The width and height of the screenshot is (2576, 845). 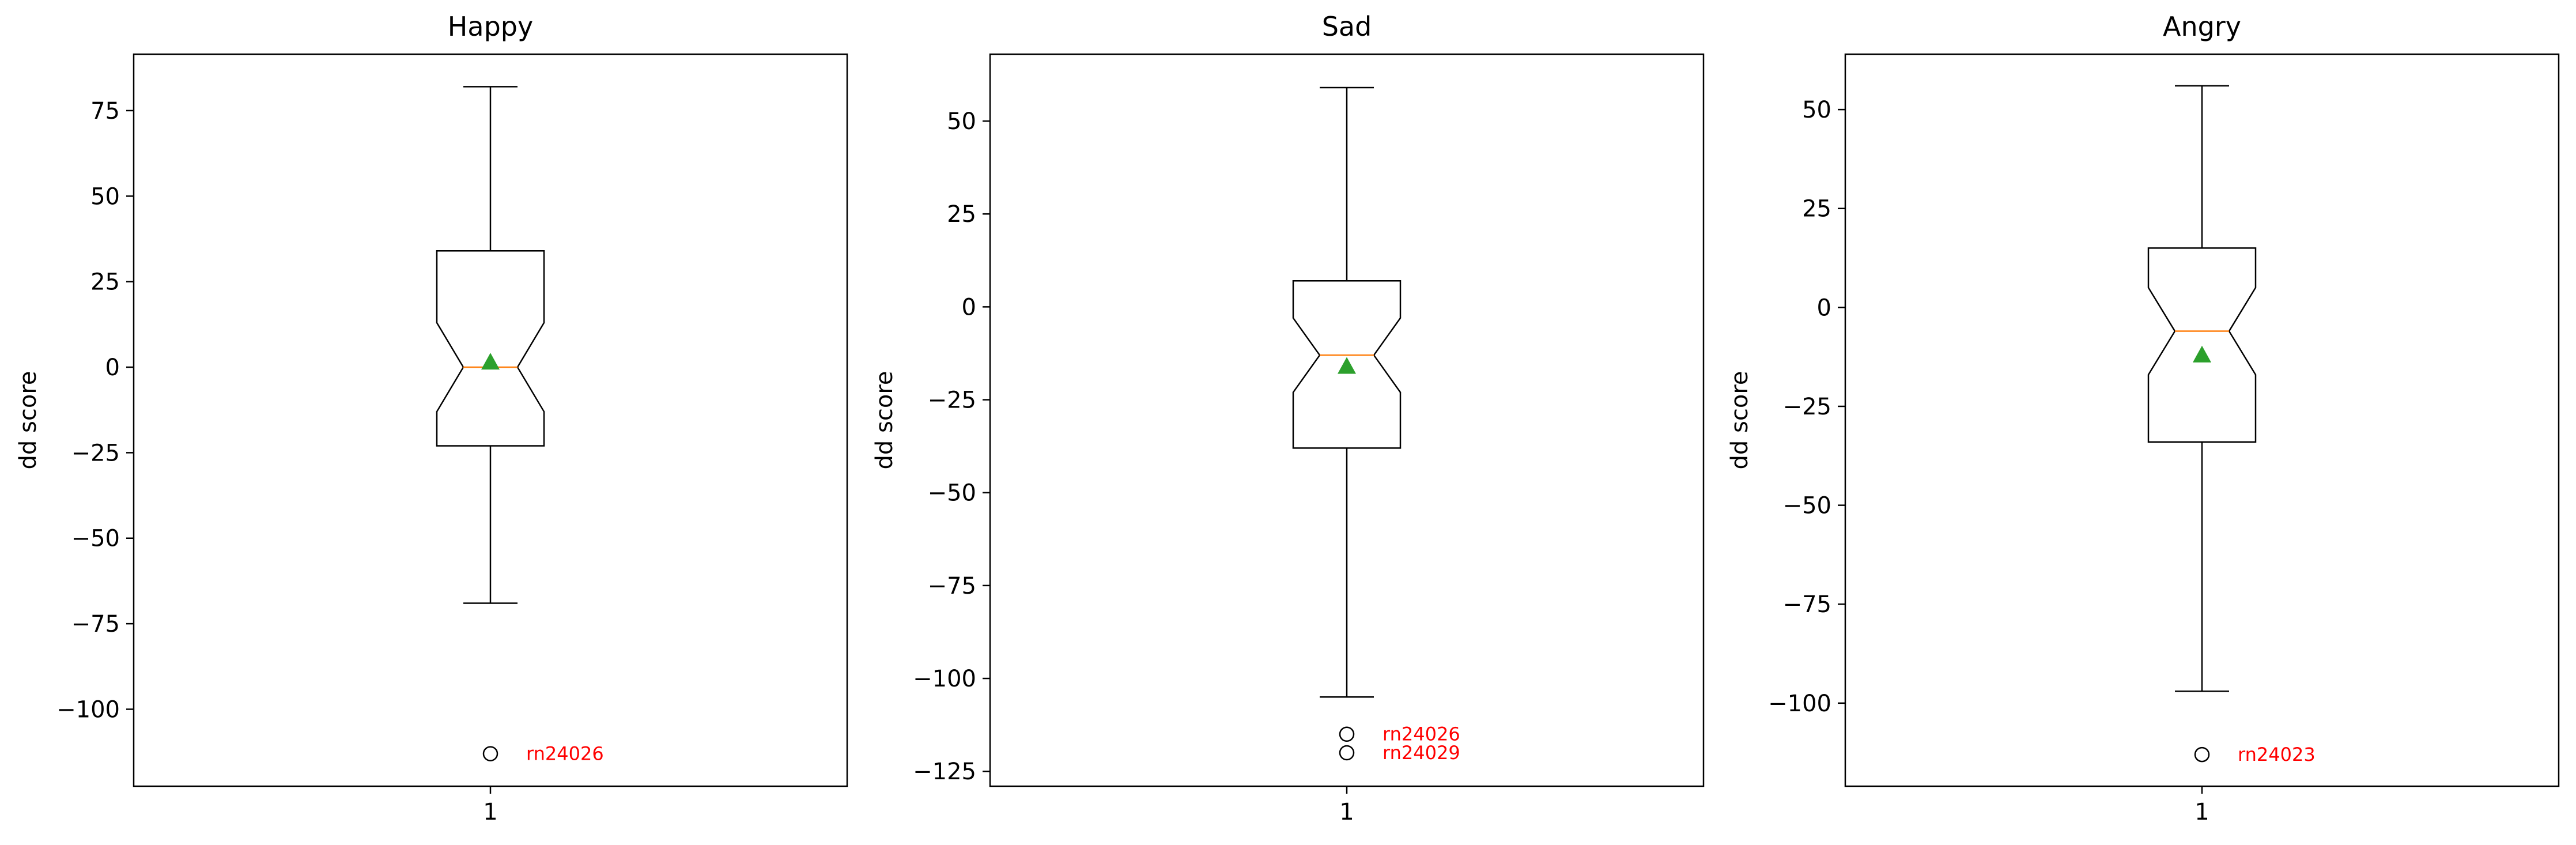 What do you see at coordinates (1347, 27) in the screenshot?
I see `chart-title: Sad` at bounding box center [1347, 27].